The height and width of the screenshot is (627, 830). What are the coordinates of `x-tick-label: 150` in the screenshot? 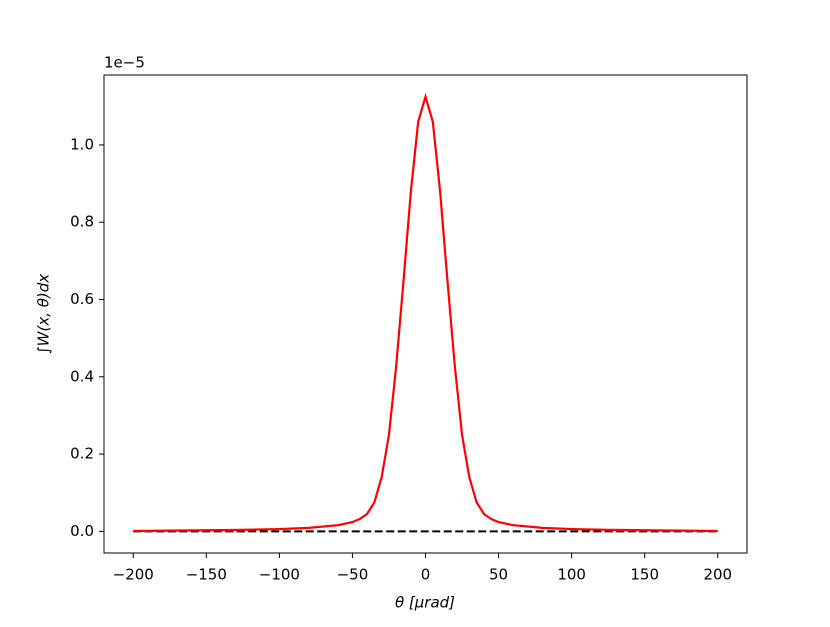 It's located at (644, 575).